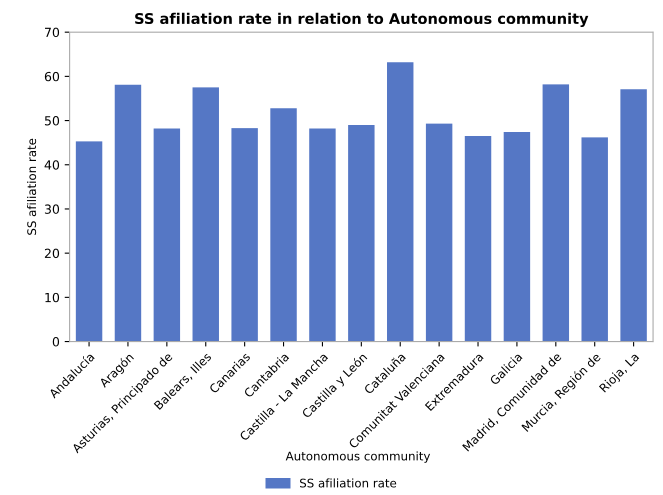 The width and height of the screenshot is (663, 495). What do you see at coordinates (52, 121) in the screenshot?
I see `y-tick-label: 50` at bounding box center [52, 121].